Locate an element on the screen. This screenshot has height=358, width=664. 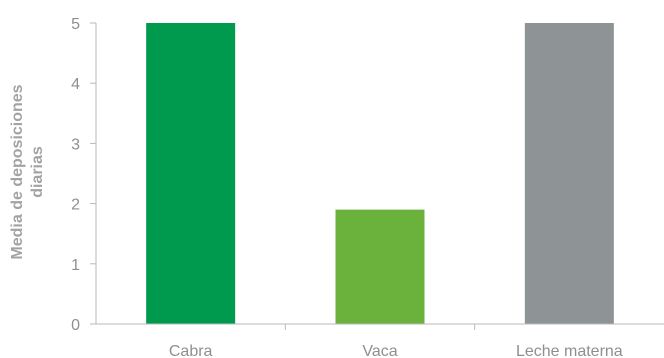
x-axis: Cabra Vaca Leche materna is located at coordinates (380, 340).